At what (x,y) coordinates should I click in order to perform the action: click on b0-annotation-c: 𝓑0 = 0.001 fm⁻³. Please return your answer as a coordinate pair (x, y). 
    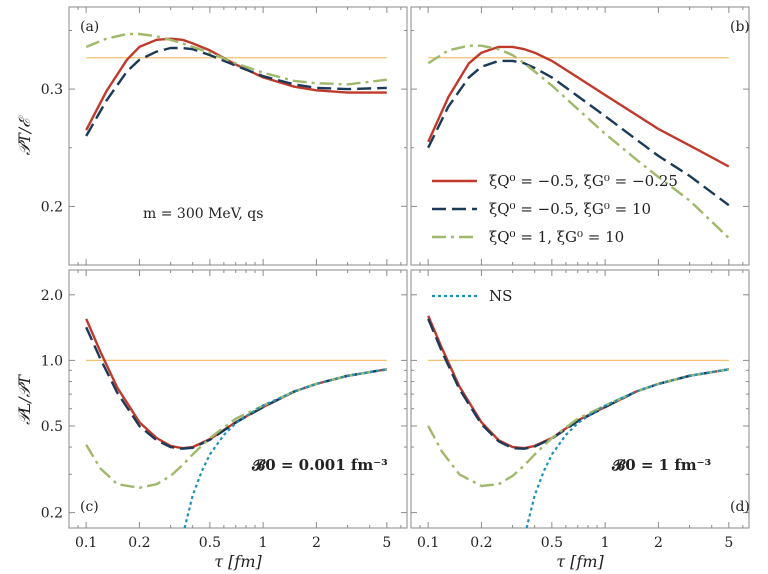
    Looking at the image, I should click on (319, 465).